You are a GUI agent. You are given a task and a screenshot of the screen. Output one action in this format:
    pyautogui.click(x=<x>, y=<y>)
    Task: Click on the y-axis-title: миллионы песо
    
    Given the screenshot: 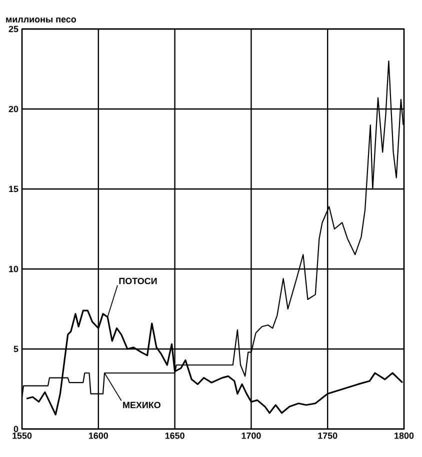 What is the action you would take?
    pyautogui.click(x=41, y=20)
    